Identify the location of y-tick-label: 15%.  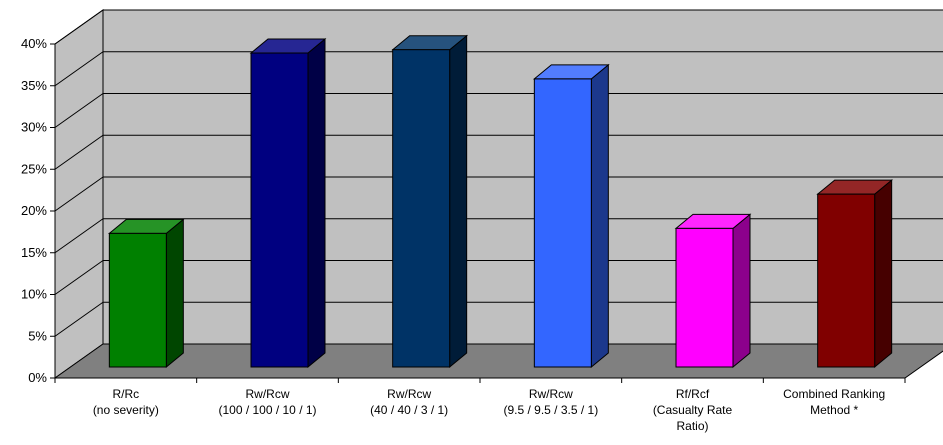
(34, 252).